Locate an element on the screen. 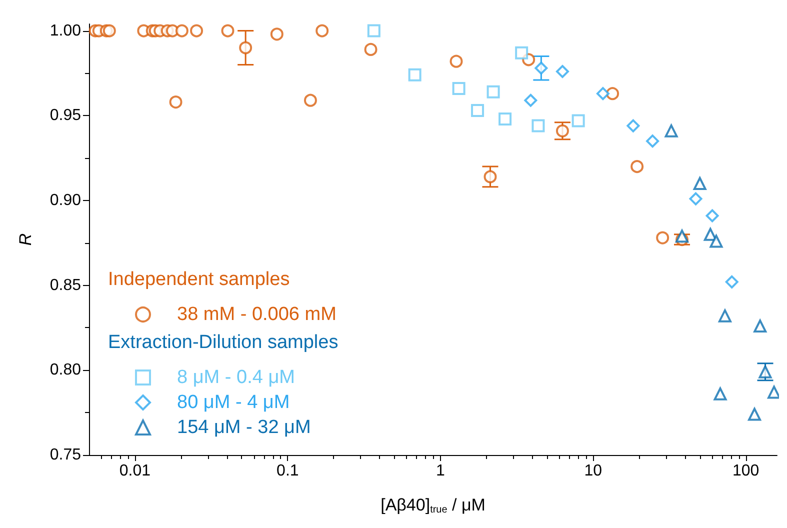 The image size is (787, 528). legend-label: 8 μM - 0.4 μM is located at coordinates (236, 377).